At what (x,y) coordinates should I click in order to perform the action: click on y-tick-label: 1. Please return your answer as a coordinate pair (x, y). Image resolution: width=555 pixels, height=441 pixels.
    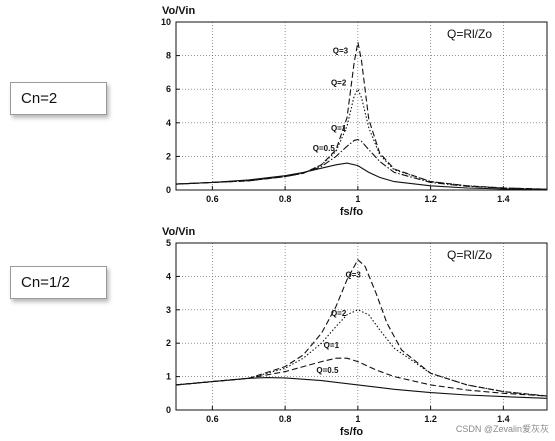
    Looking at the image, I should click on (168, 377).